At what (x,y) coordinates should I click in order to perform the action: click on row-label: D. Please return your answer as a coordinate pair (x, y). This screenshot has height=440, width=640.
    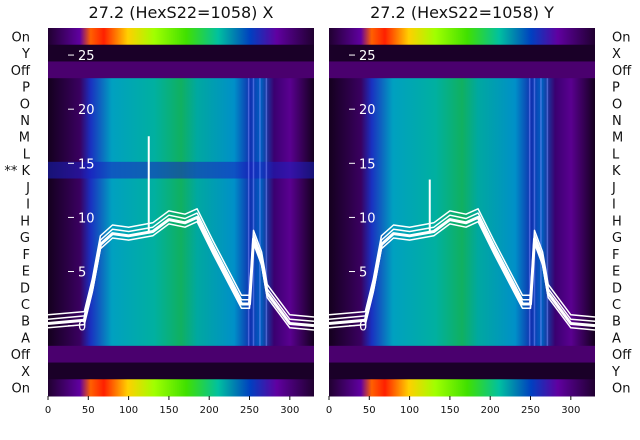
    Looking at the image, I should click on (25, 288).